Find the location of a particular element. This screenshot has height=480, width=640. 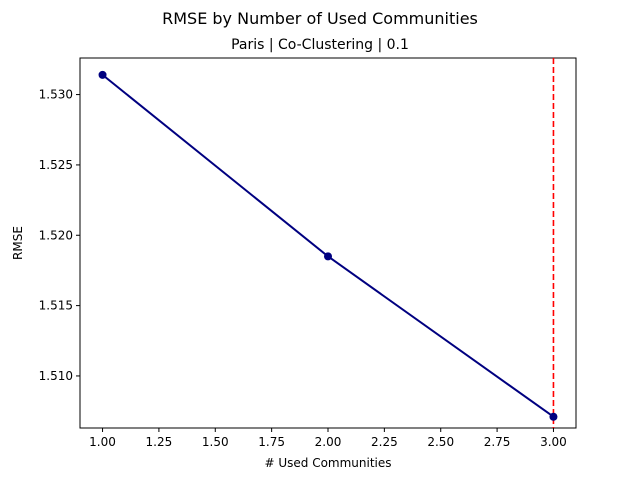

x-axis-ticks: 1.00 1.25 1.50 1.75 2.00 2.25 2.50 2.75 3.00 is located at coordinates (328, 438).